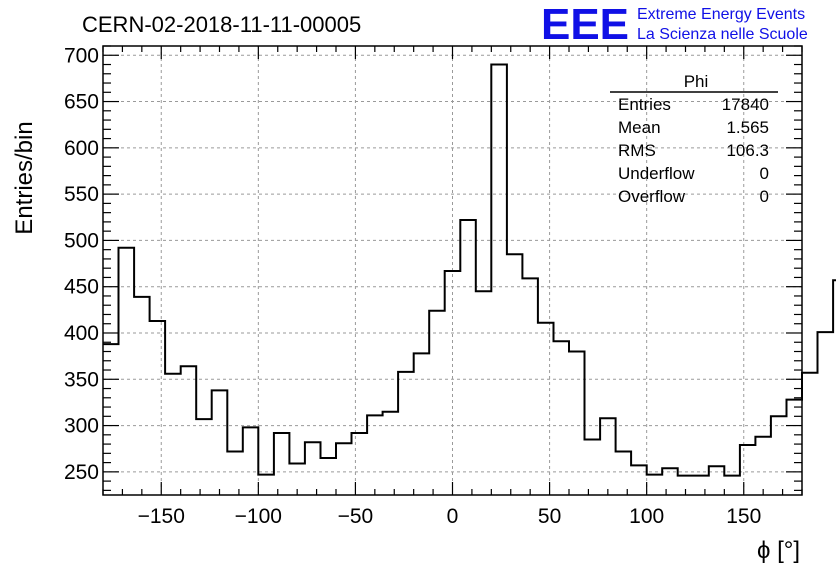 The image size is (836, 572). I want to click on y-tick-label: 650, so click(81, 102).